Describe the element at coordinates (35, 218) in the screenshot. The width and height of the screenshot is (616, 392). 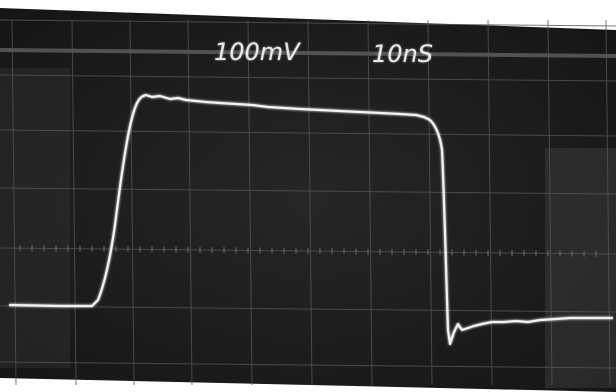
I see `left-bezel` at that location.